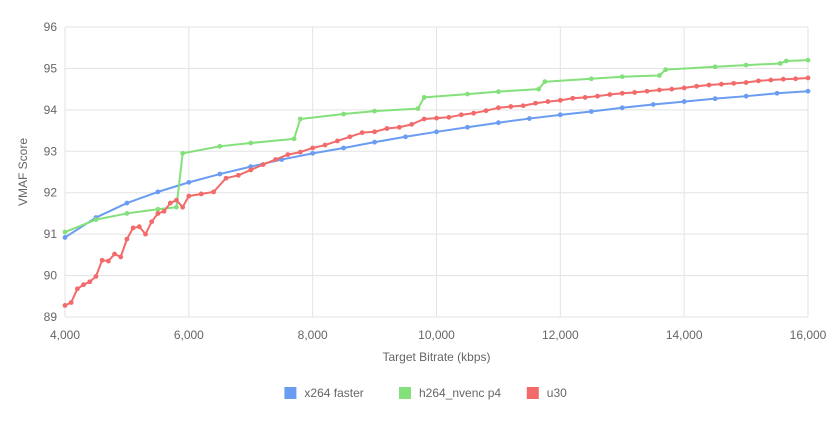  Describe the element at coordinates (51, 68) in the screenshot. I see `y-tick-label: 95` at that location.